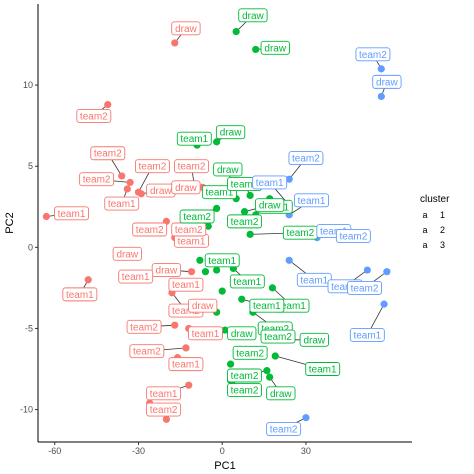 The height and width of the screenshot is (474, 474). Describe the element at coordinates (442, 230) in the screenshot. I see `legend-label: 2` at that location.